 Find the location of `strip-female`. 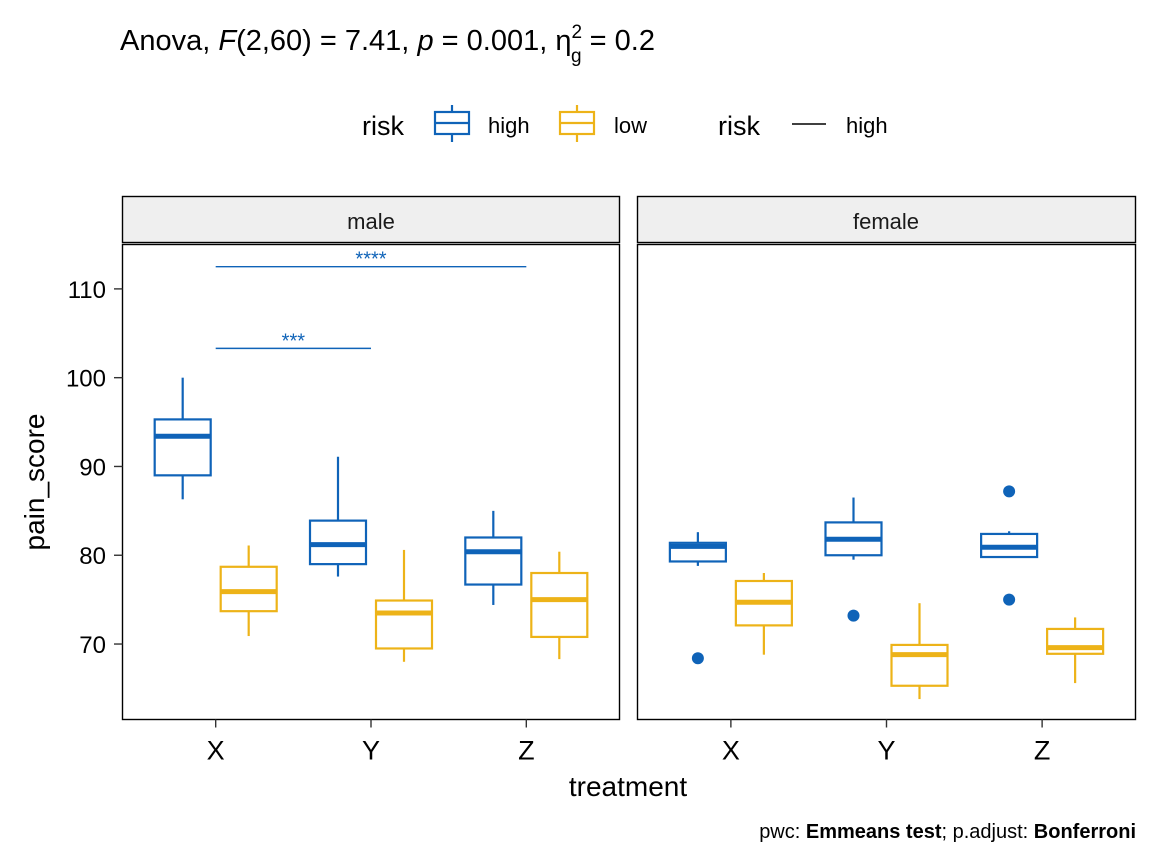

strip-female is located at coordinates (886, 219).